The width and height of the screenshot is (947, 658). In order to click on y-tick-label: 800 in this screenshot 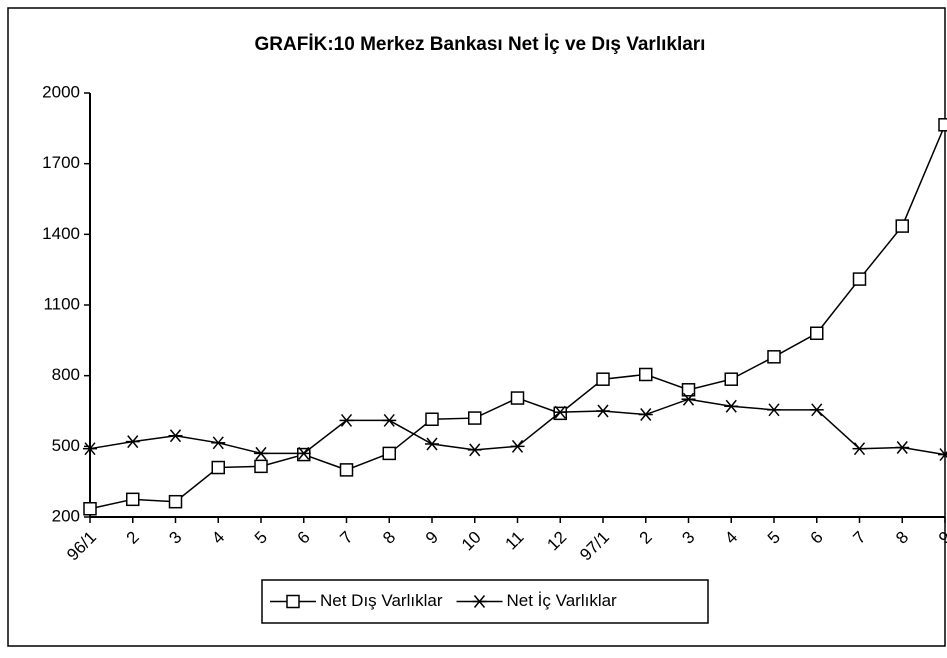, I will do `click(66, 374)`.